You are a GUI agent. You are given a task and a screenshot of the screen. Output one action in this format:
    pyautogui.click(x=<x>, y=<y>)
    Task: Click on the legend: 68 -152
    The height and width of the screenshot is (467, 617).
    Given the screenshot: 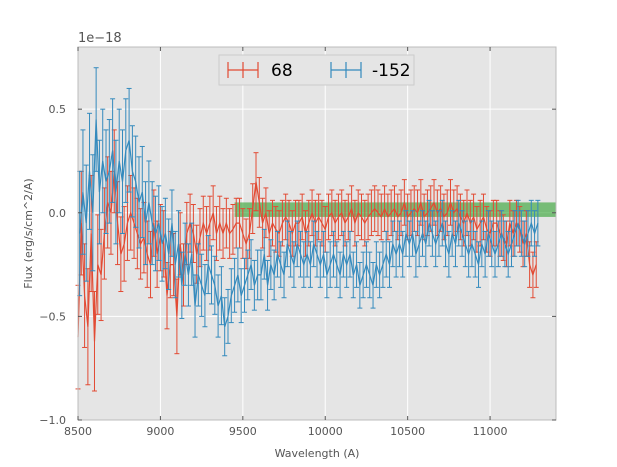 What is the action you would take?
    pyautogui.click(x=316, y=70)
    